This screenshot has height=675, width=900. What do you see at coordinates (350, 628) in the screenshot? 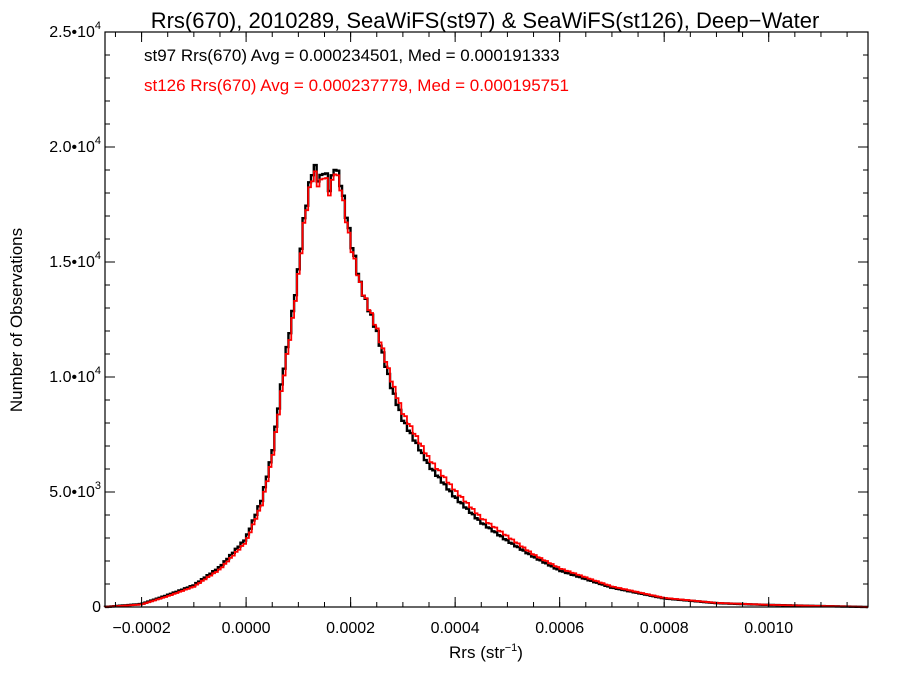
I see `x-tick-label: 0.0002` at bounding box center [350, 628].